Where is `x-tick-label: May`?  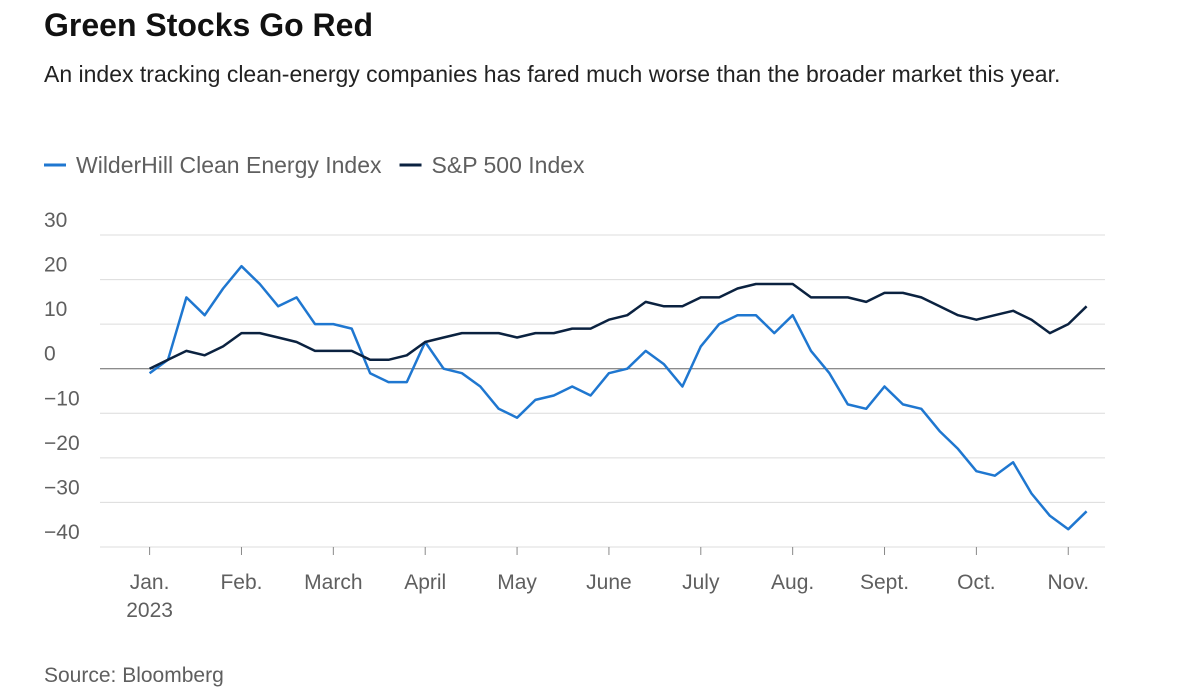 x-tick-label: May is located at coordinates (517, 582).